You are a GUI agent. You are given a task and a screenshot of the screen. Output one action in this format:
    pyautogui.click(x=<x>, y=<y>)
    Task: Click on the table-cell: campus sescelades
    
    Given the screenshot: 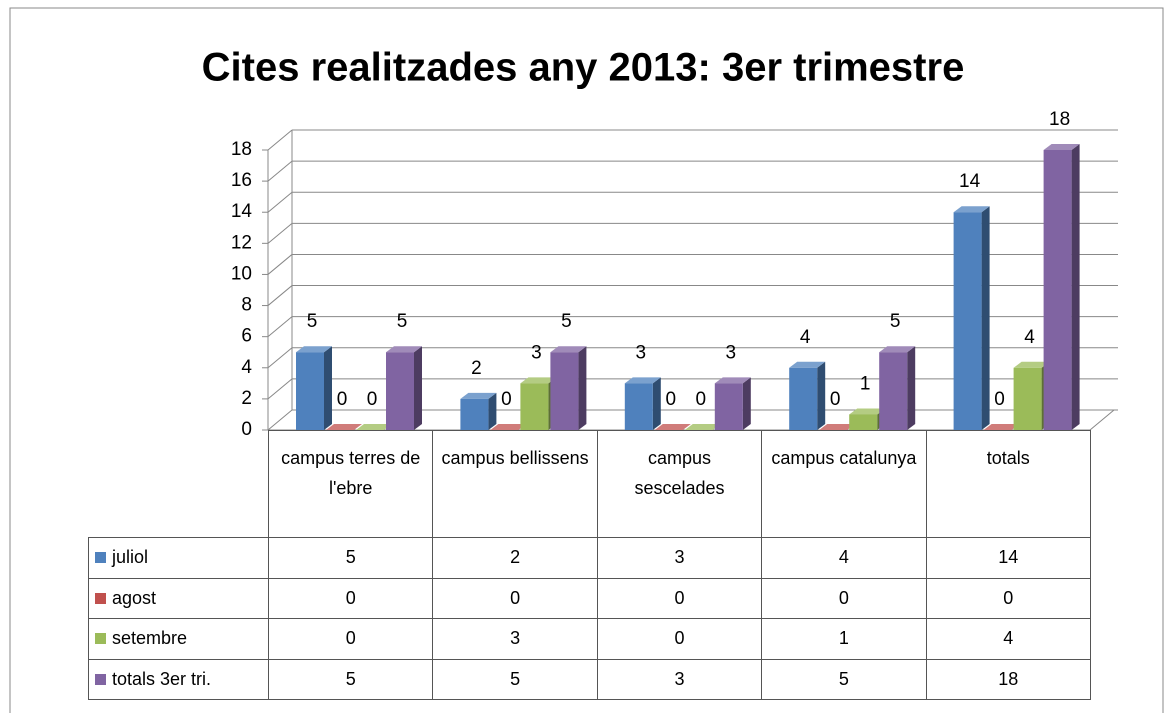 What is the action you would take?
    pyautogui.click(x=679, y=484)
    